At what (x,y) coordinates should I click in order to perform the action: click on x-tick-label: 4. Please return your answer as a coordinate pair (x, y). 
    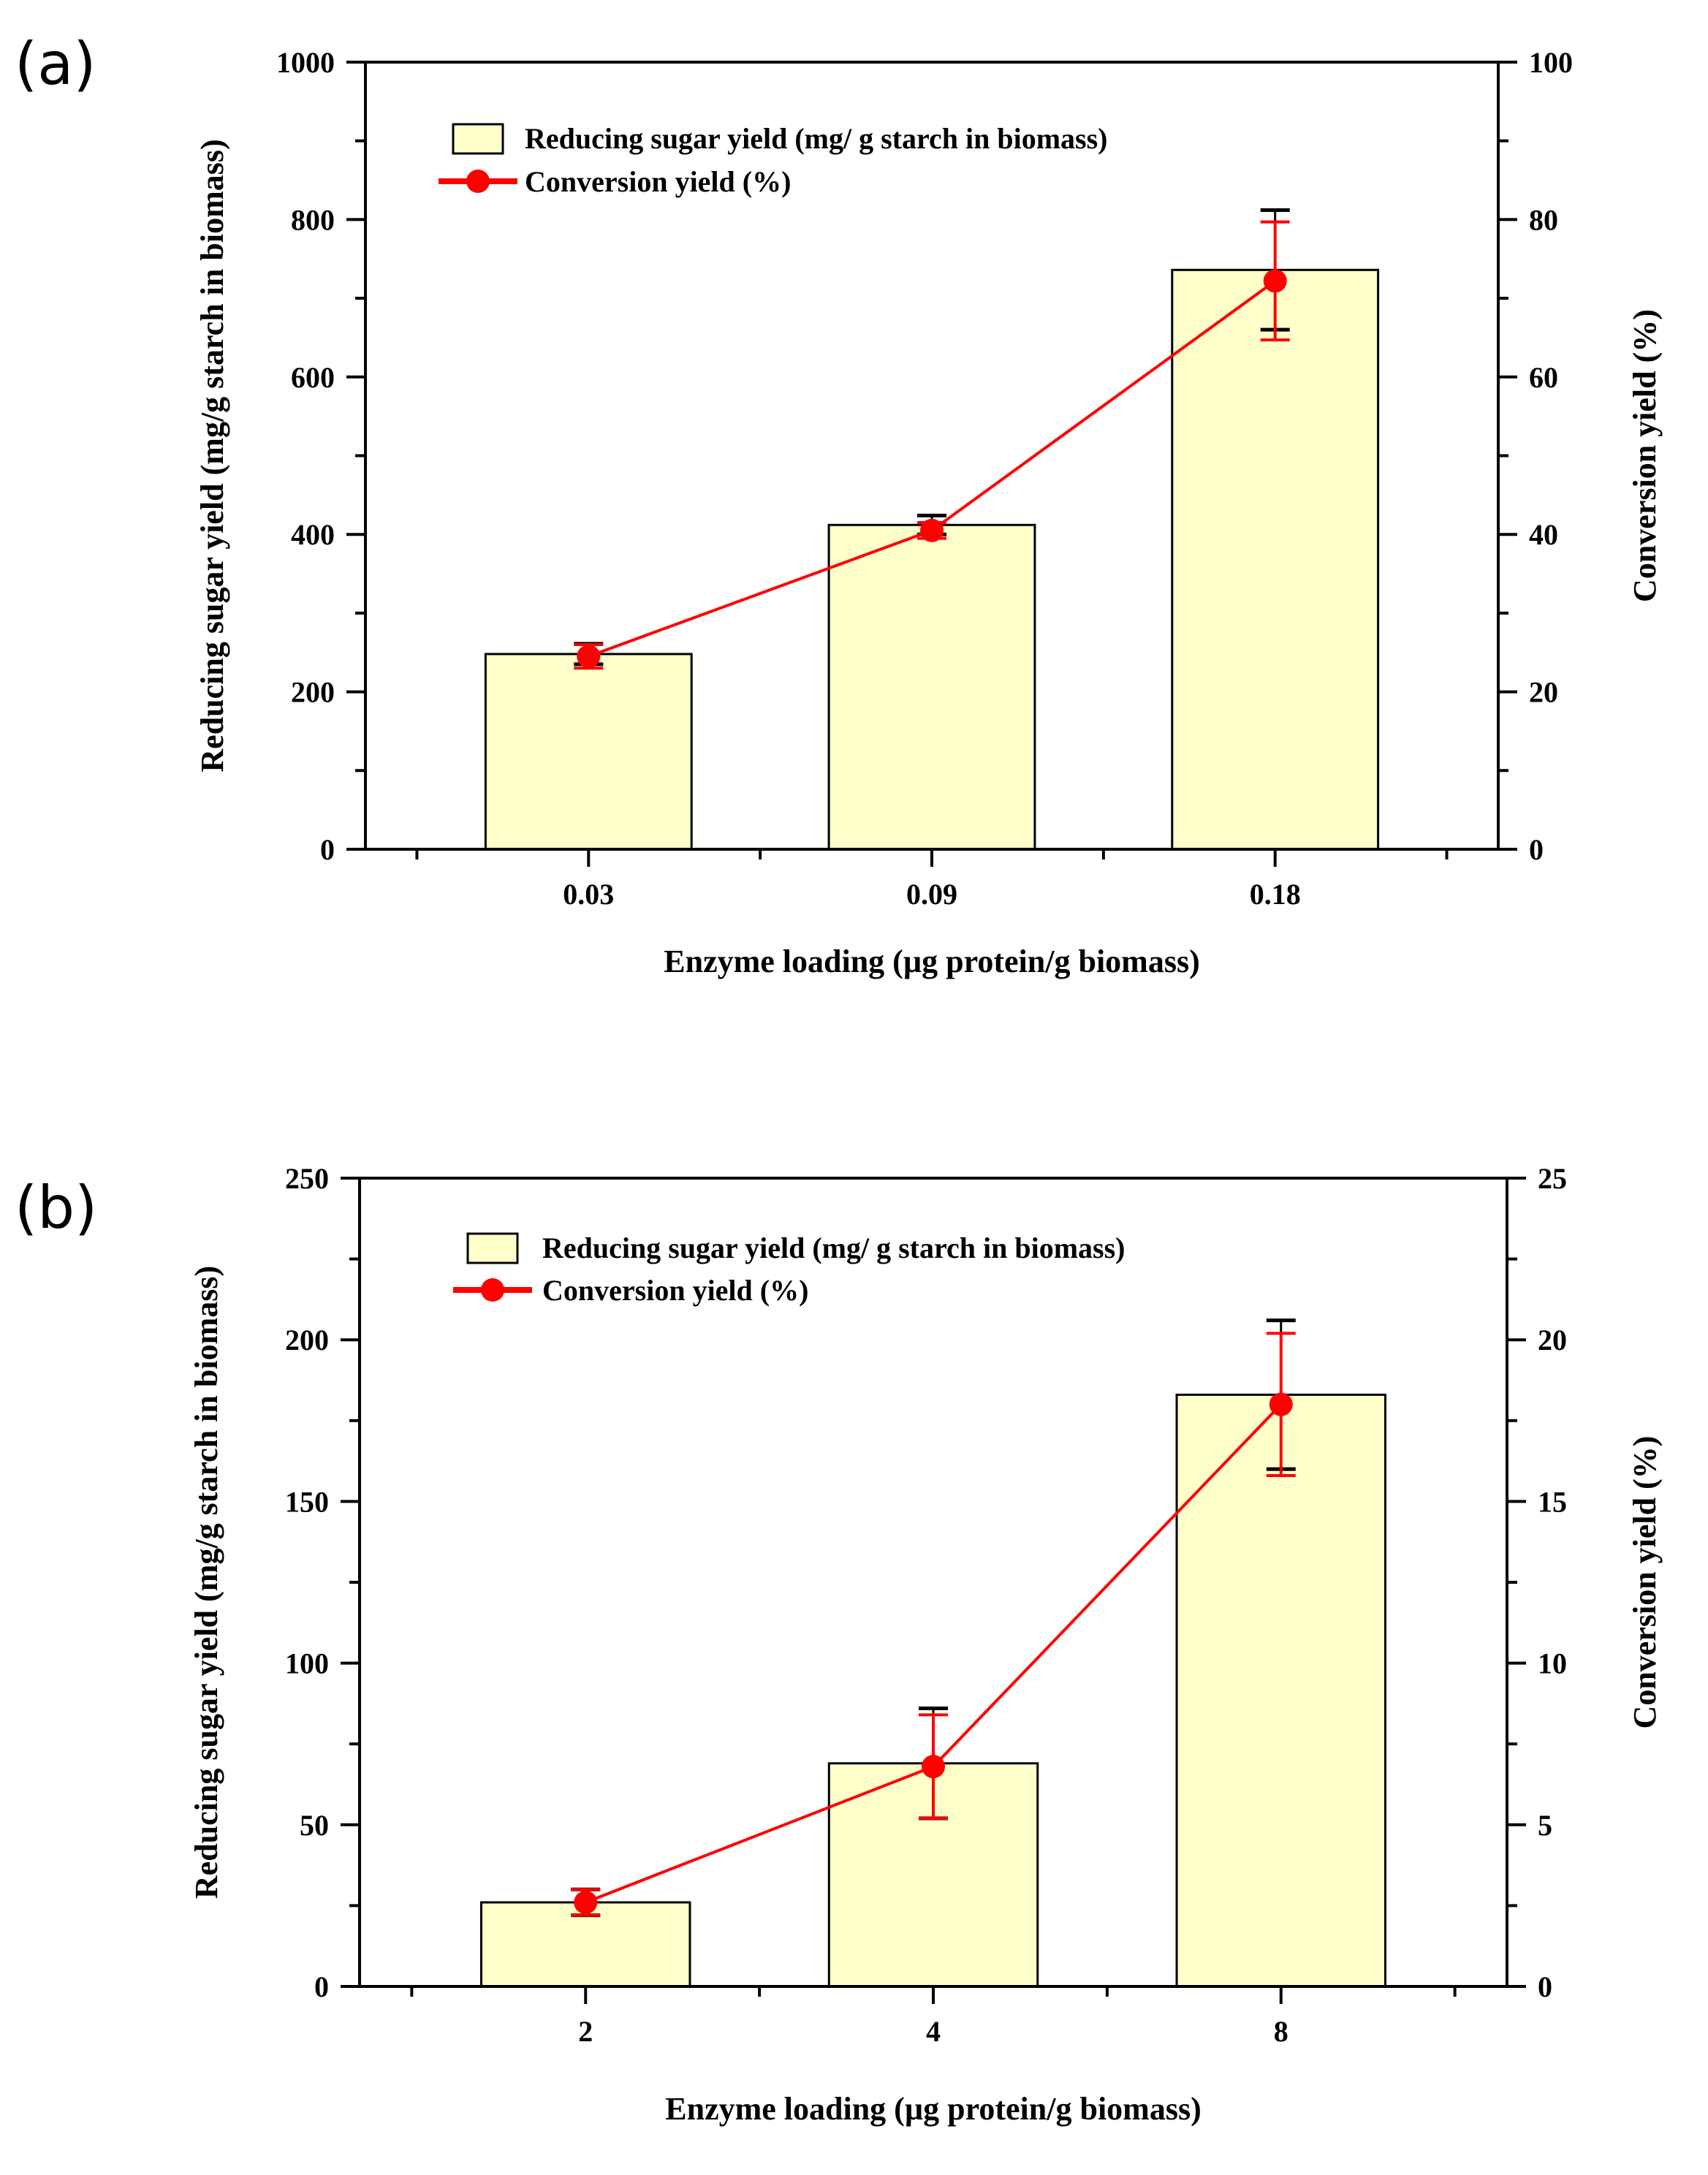
    Looking at the image, I should click on (933, 2031).